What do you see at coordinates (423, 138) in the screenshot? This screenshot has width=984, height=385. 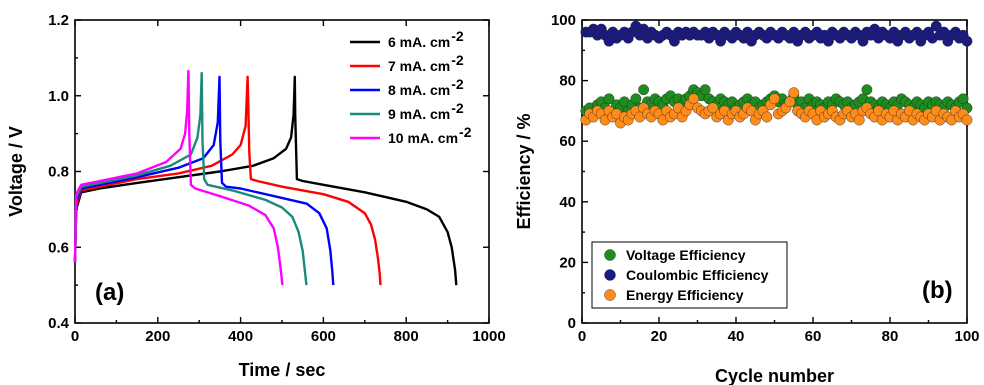 I see `legend-label-4: 10 mA. cm` at bounding box center [423, 138].